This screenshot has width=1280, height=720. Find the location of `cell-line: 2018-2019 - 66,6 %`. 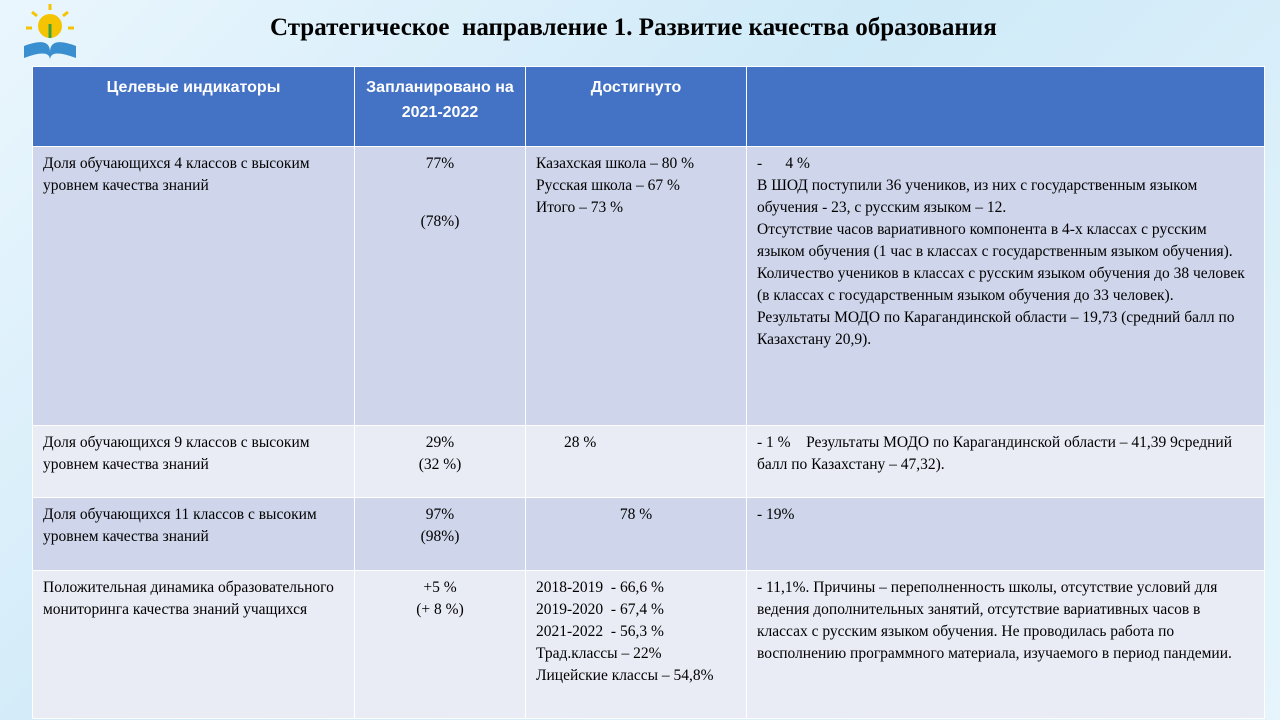

cell-line: 2018-2019 - 66,6 % is located at coordinates (600, 587).